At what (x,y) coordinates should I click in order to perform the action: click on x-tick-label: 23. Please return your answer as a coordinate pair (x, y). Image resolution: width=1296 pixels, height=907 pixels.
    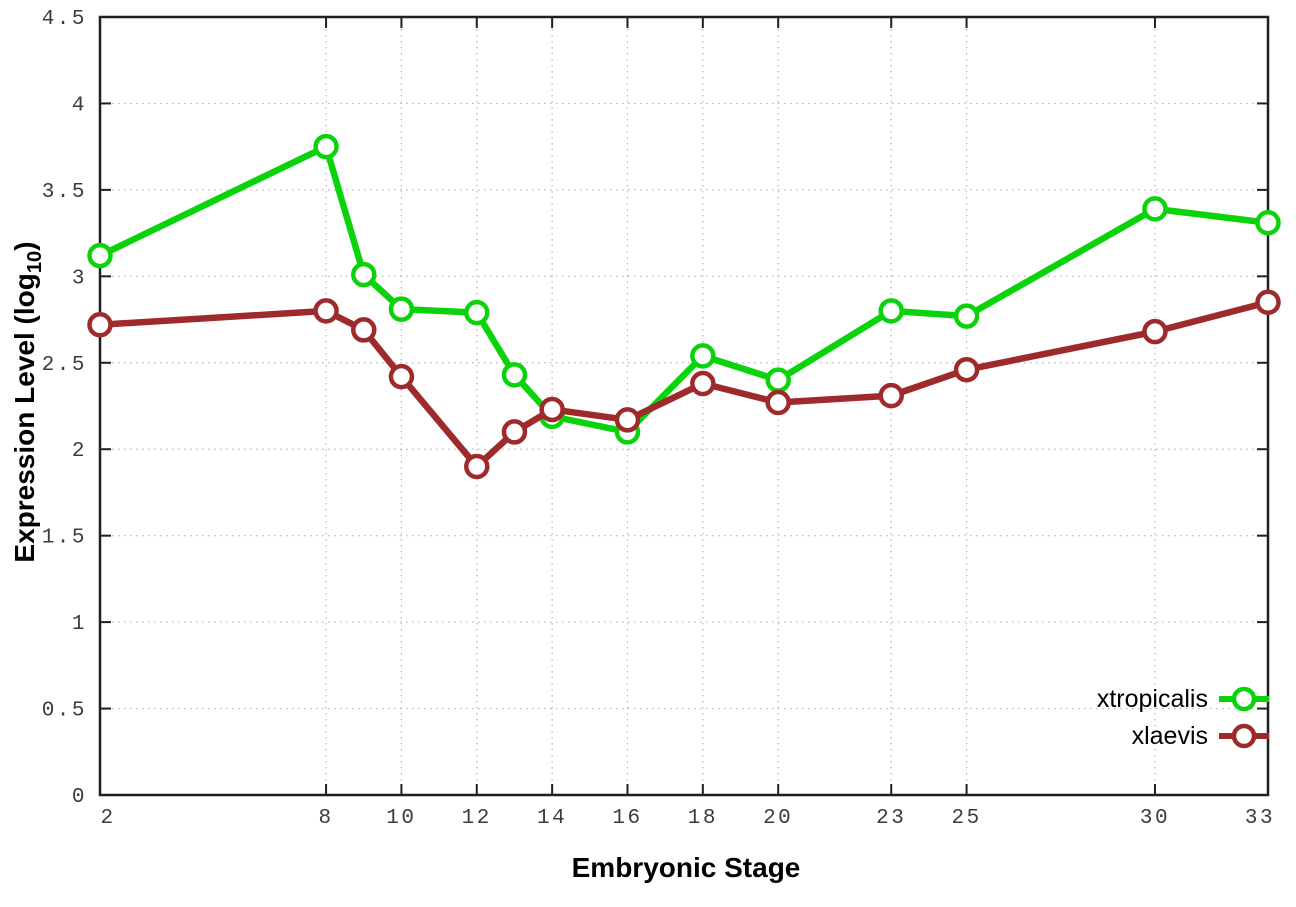
    Looking at the image, I should click on (891, 818).